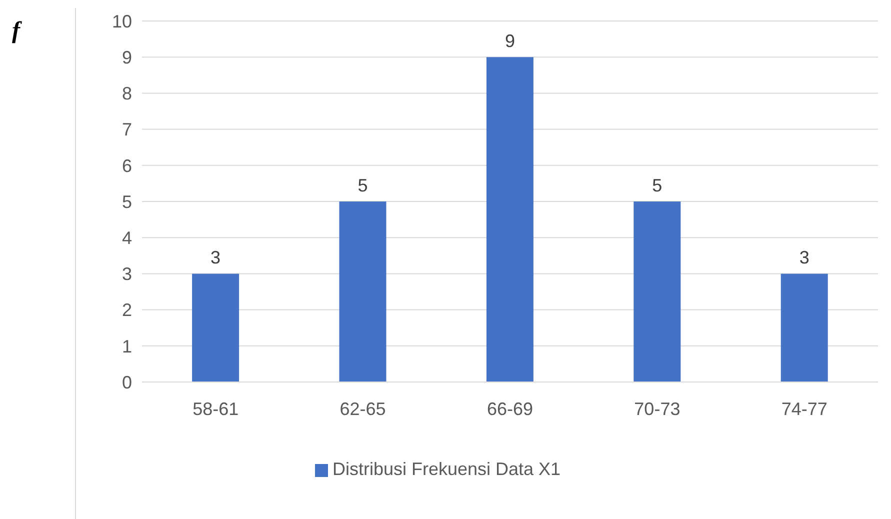 This screenshot has height=519, width=891. What do you see at coordinates (510, 408) in the screenshot?
I see `x-tick-label: 66-69` at bounding box center [510, 408].